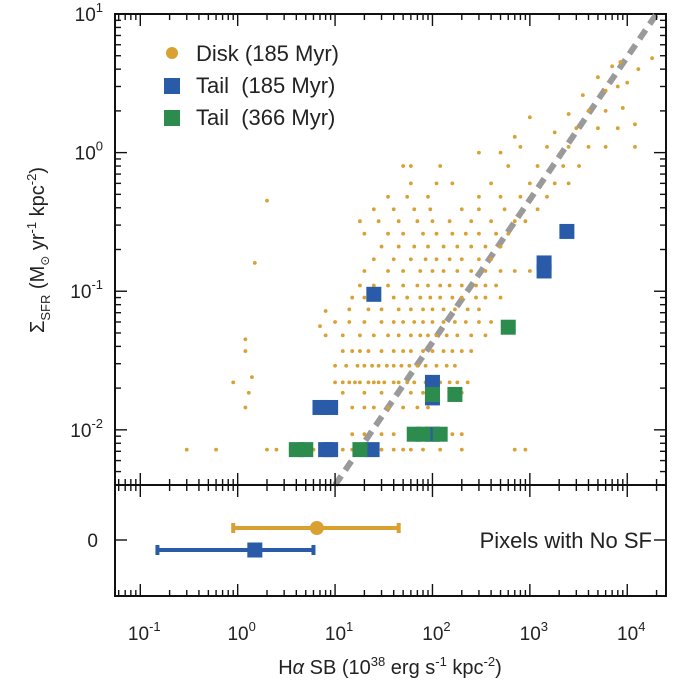  Describe the element at coordinates (455, 394) in the screenshot. I see `tail-366-point` at that location.